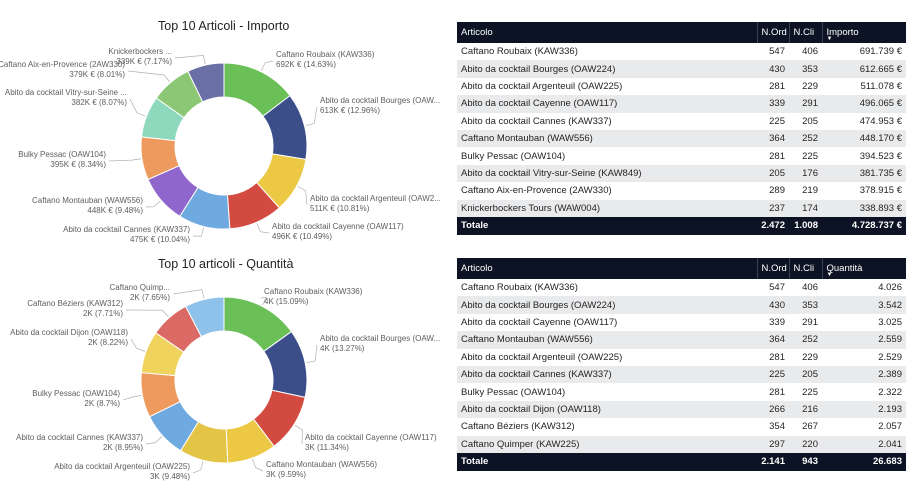 The width and height of the screenshot is (908, 488). What do you see at coordinates (863, 32) in the screenshot?
I see `column-header-importo: Importo ▼` at bounding box center [863, 32].